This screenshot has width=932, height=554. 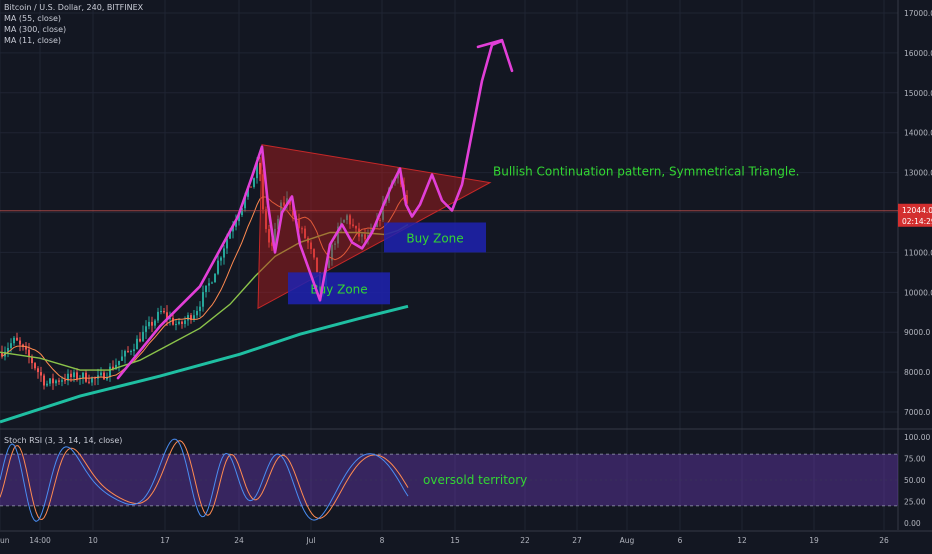 What do you see at coordinates (814, 540) in the screenshot?
I see `time-tick-label: 19` at bounding box center [814, 540].